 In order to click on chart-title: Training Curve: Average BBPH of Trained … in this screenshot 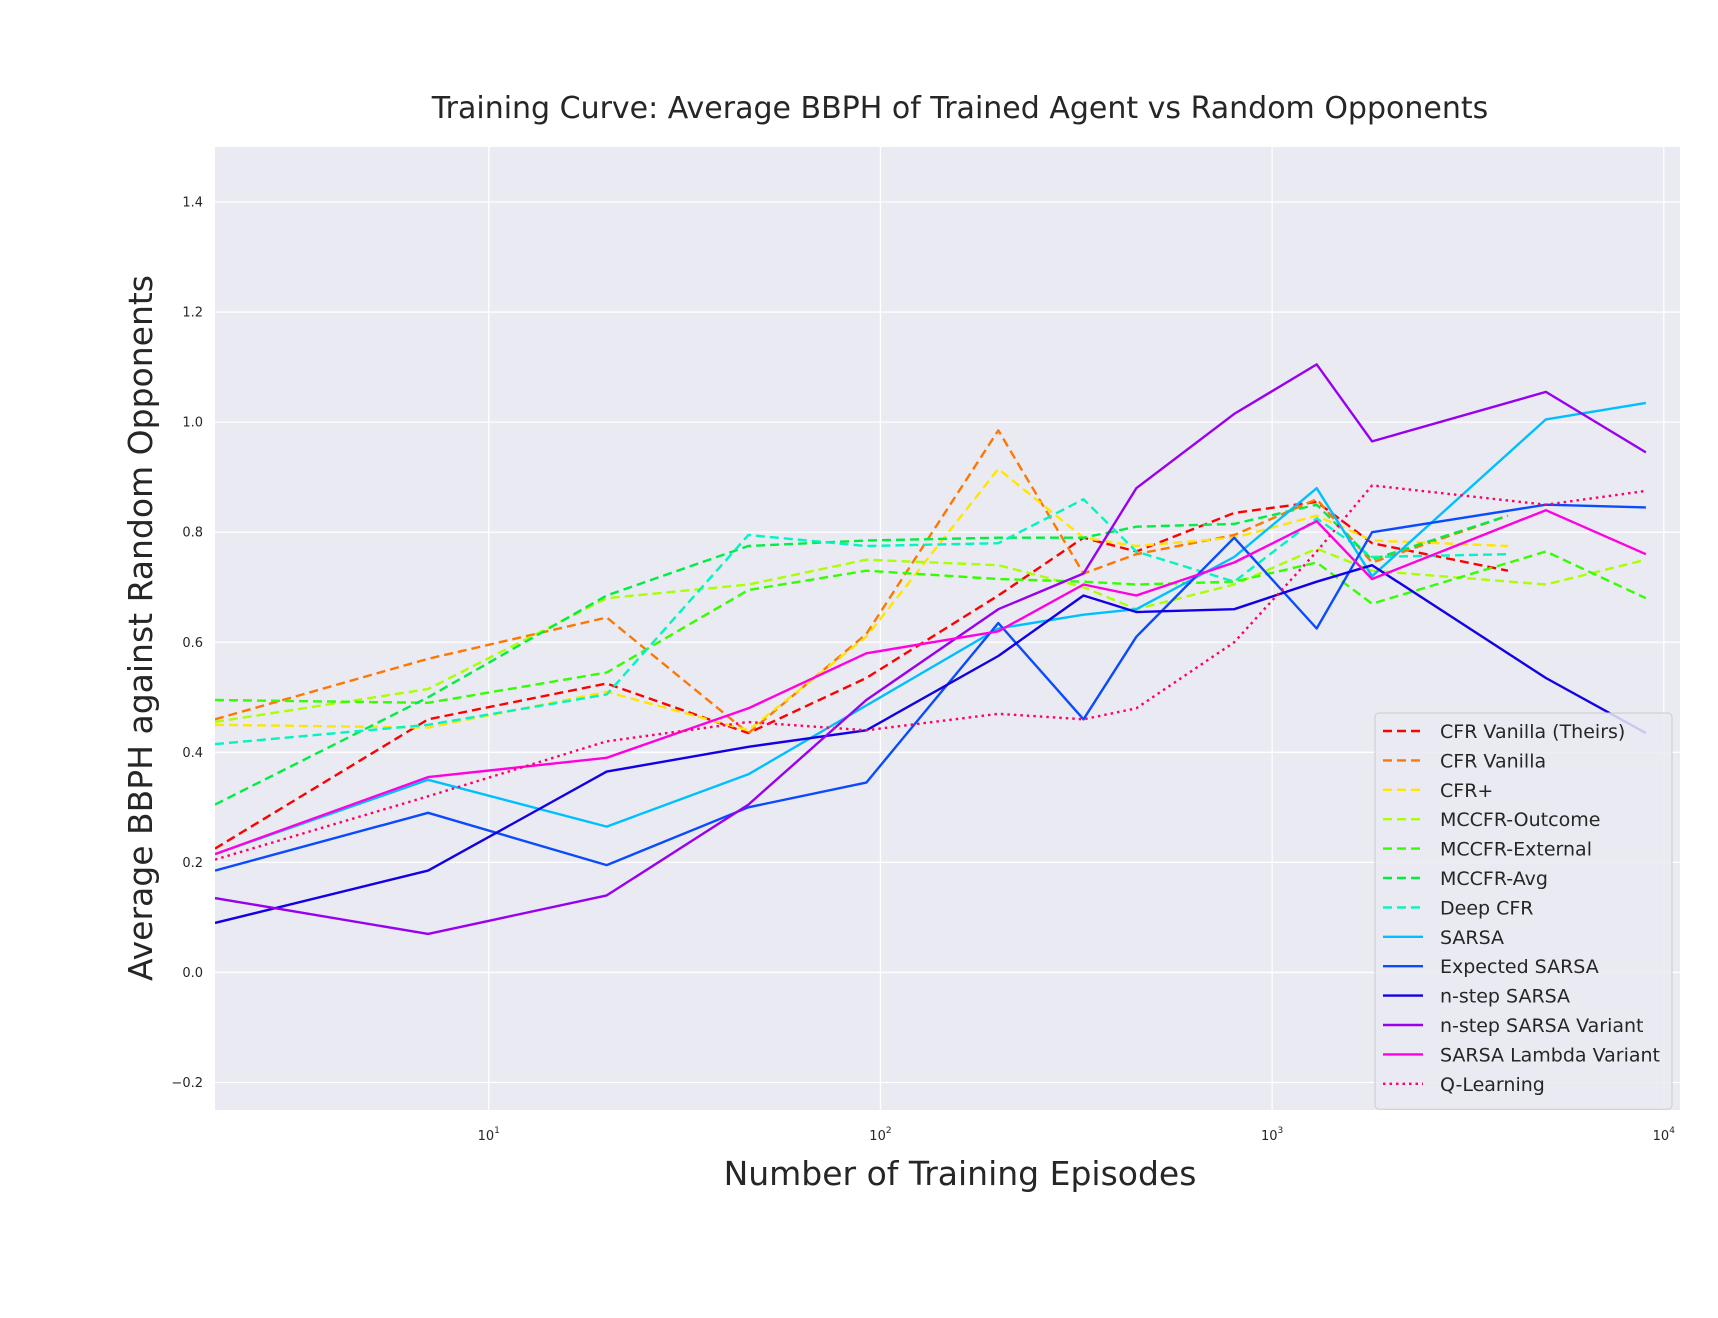, I will do `click(960, 108)`.